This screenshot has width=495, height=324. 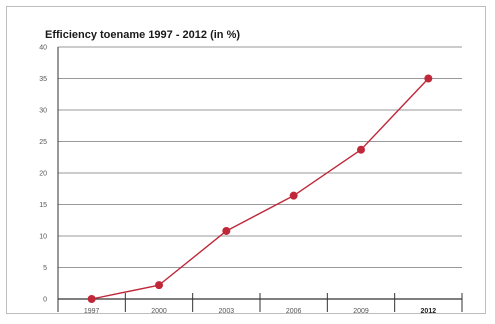 I want to click on data-point-2012, so click(x=428, y=78).